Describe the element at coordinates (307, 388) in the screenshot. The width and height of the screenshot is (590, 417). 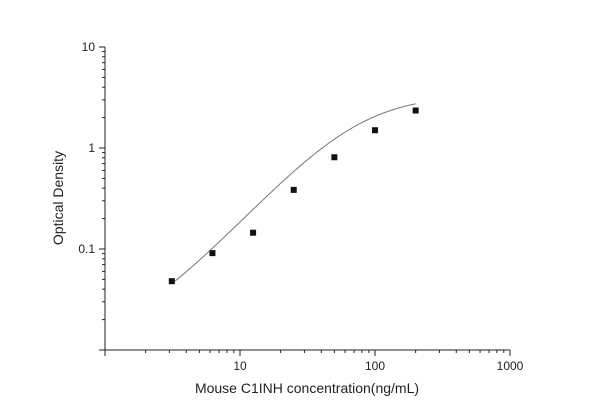
I see `x-axis-title: Mouse C1INH concentration(ng/mL)` at that location.